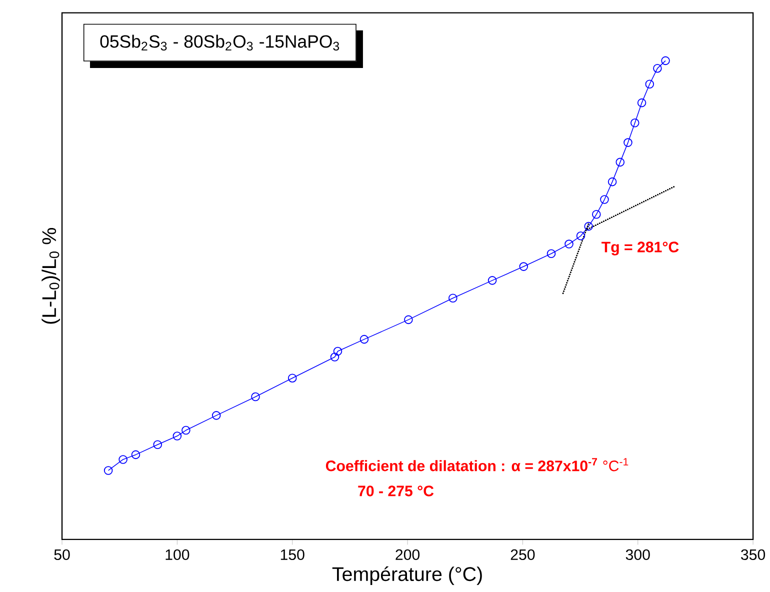 The image size is (770, 592). I want to click on x-tick-label: 250, so click(522, 555).